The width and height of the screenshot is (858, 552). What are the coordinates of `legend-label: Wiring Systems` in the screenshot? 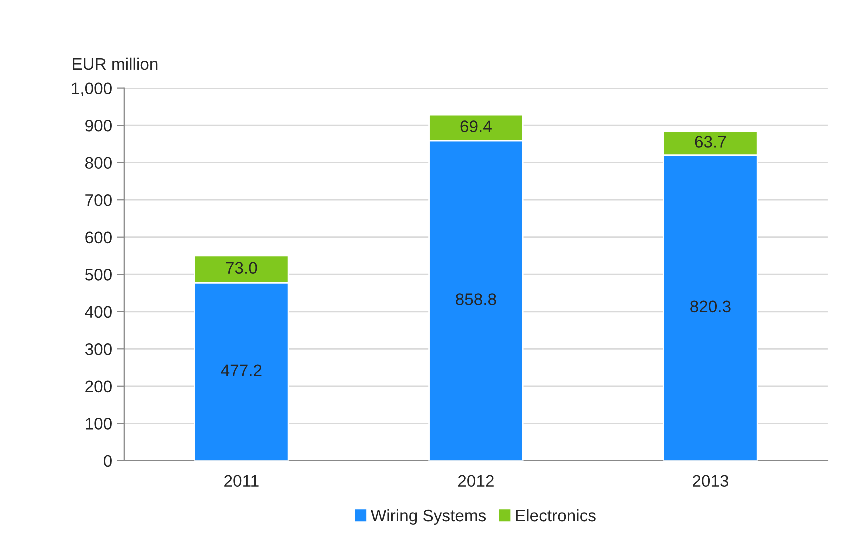 It's located at (428, 517).